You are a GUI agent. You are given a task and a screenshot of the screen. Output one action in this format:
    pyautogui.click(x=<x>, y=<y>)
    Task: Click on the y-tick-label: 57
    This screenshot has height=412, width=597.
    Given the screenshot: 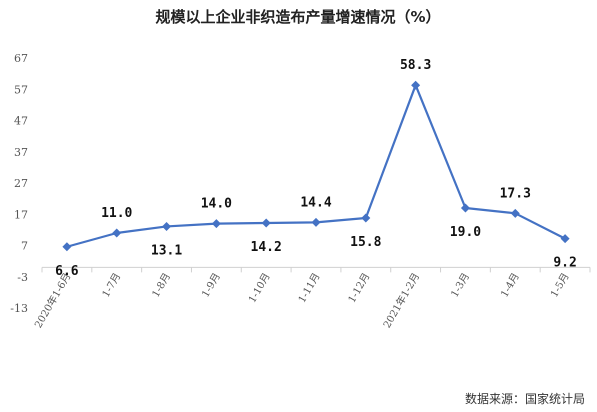 What is the action you would take?
    pyautogui.click(x=21, y=89)
    